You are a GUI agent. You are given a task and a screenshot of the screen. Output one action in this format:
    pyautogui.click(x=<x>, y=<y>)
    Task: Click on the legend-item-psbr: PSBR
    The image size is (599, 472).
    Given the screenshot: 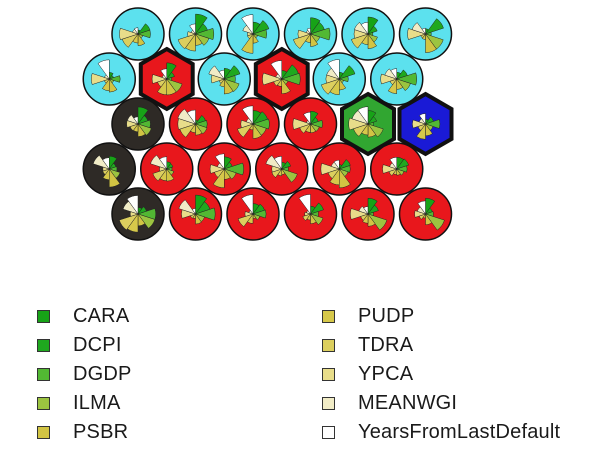 What is the action you would take?
    pyautogui.click(x=84, y=432)
    